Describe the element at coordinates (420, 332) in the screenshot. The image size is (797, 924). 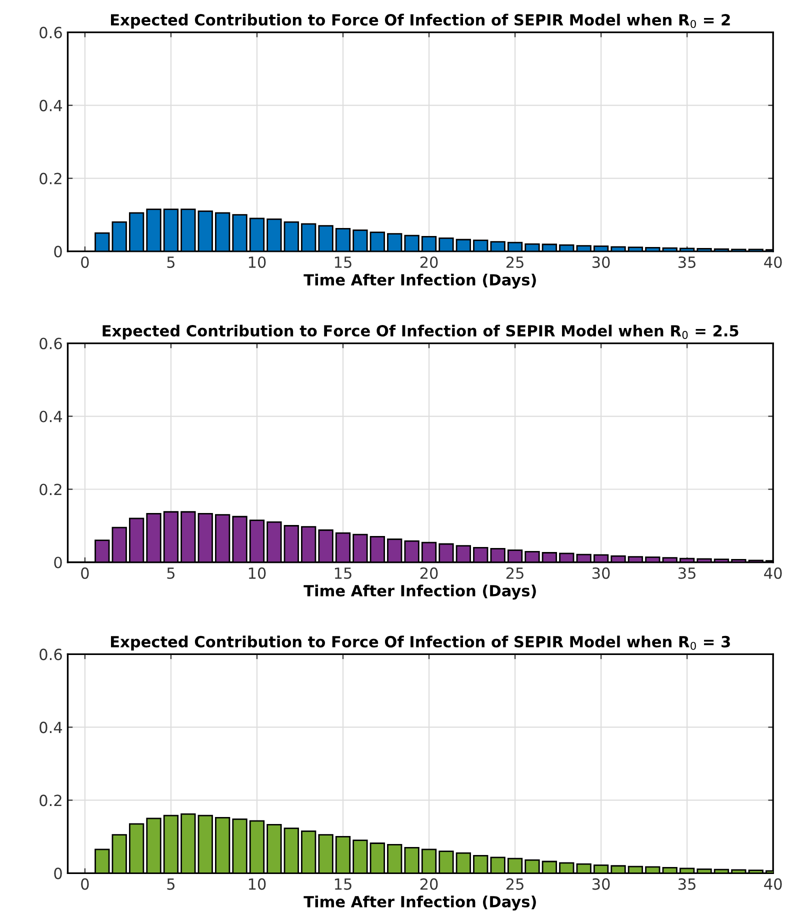
I see `chart-title: Expected Contribution to Force Of Infection of SEPIR Model when R$_{0}$ = 2.5` at that location.